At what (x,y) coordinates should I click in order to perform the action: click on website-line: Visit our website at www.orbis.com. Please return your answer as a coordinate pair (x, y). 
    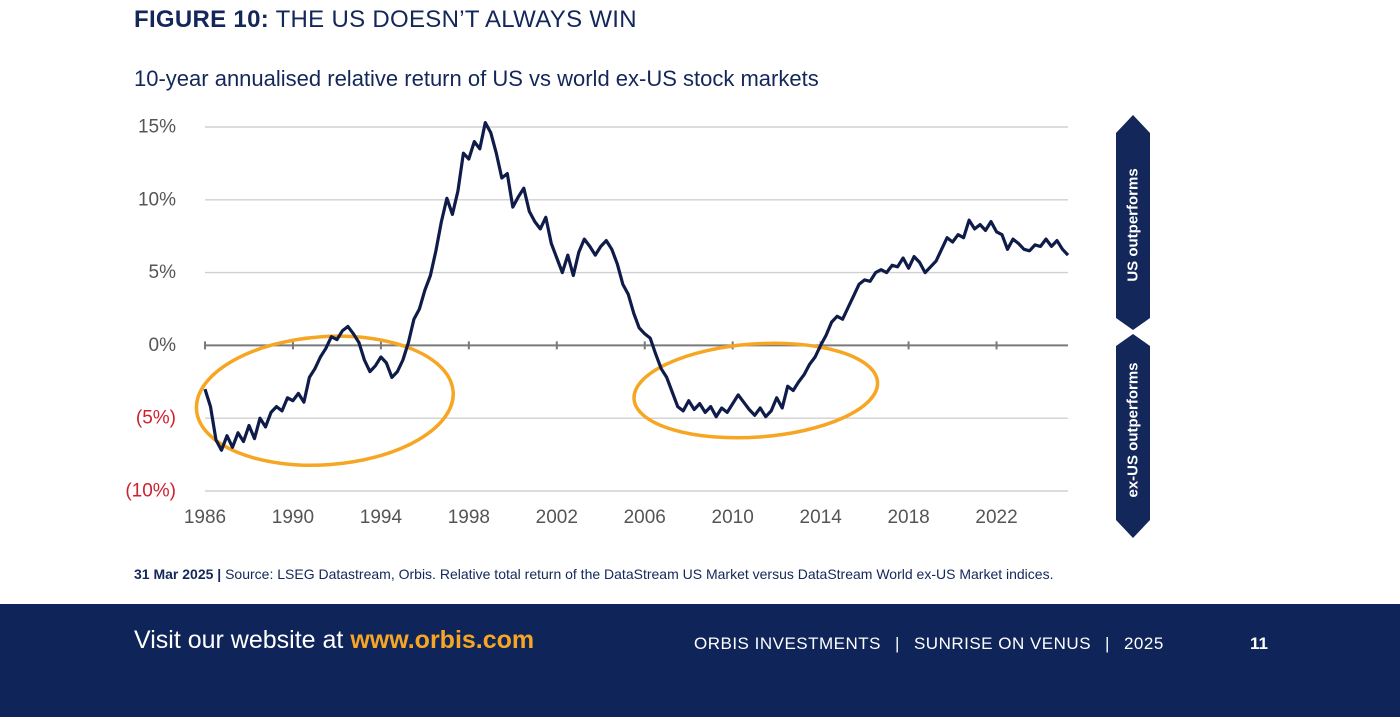
    Looking at the image, I should click on (334, 640).